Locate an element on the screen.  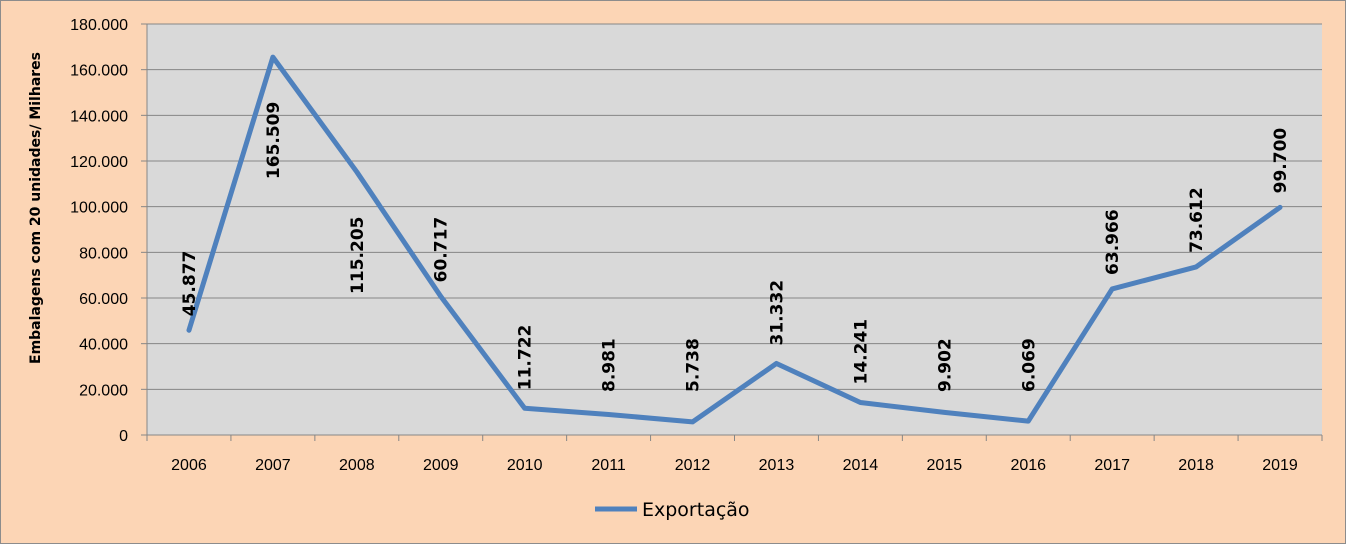
x-tick-label: 2014 is located at coordinates (861, 465).